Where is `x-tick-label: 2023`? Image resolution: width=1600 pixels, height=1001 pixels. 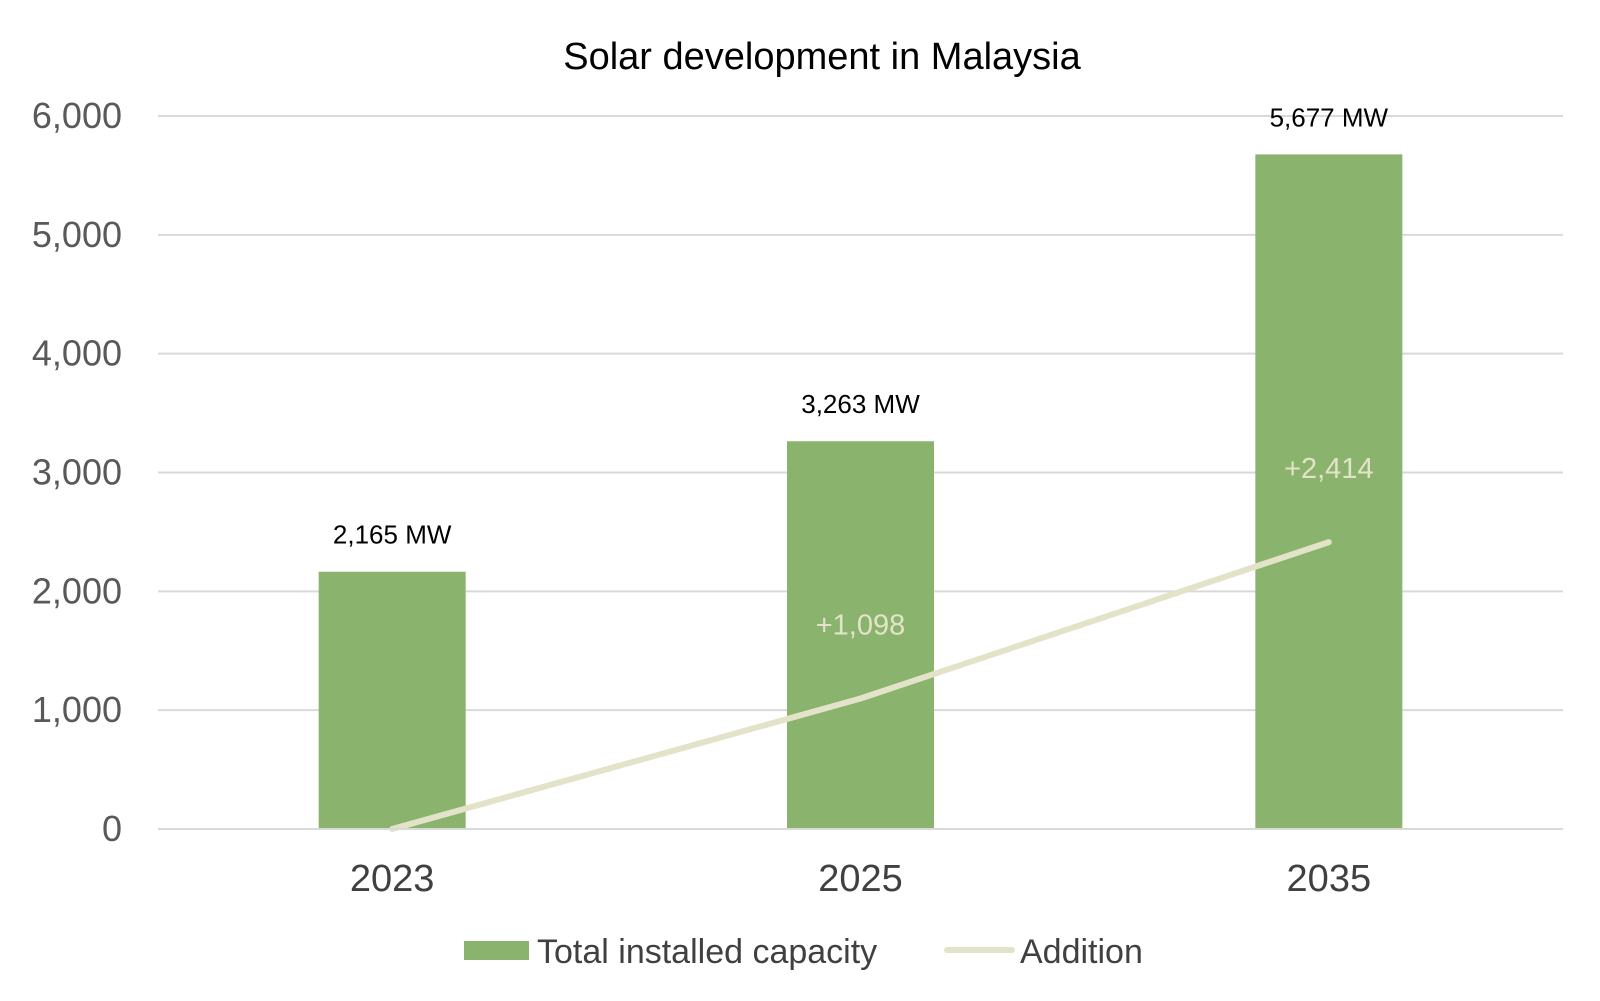
x-tick-label: 2023 is located at coordinates (392, 879).